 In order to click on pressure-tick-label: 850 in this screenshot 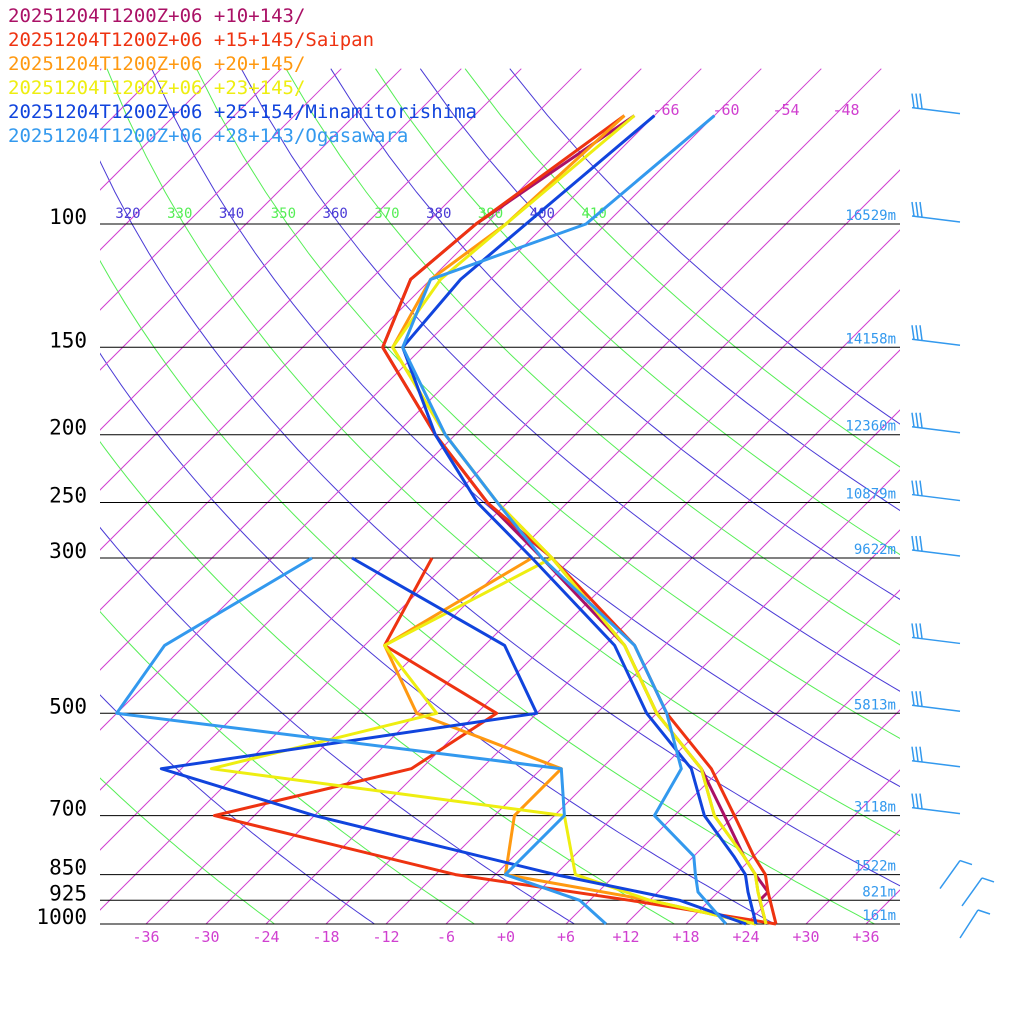, I will do `click(68, 868)`.